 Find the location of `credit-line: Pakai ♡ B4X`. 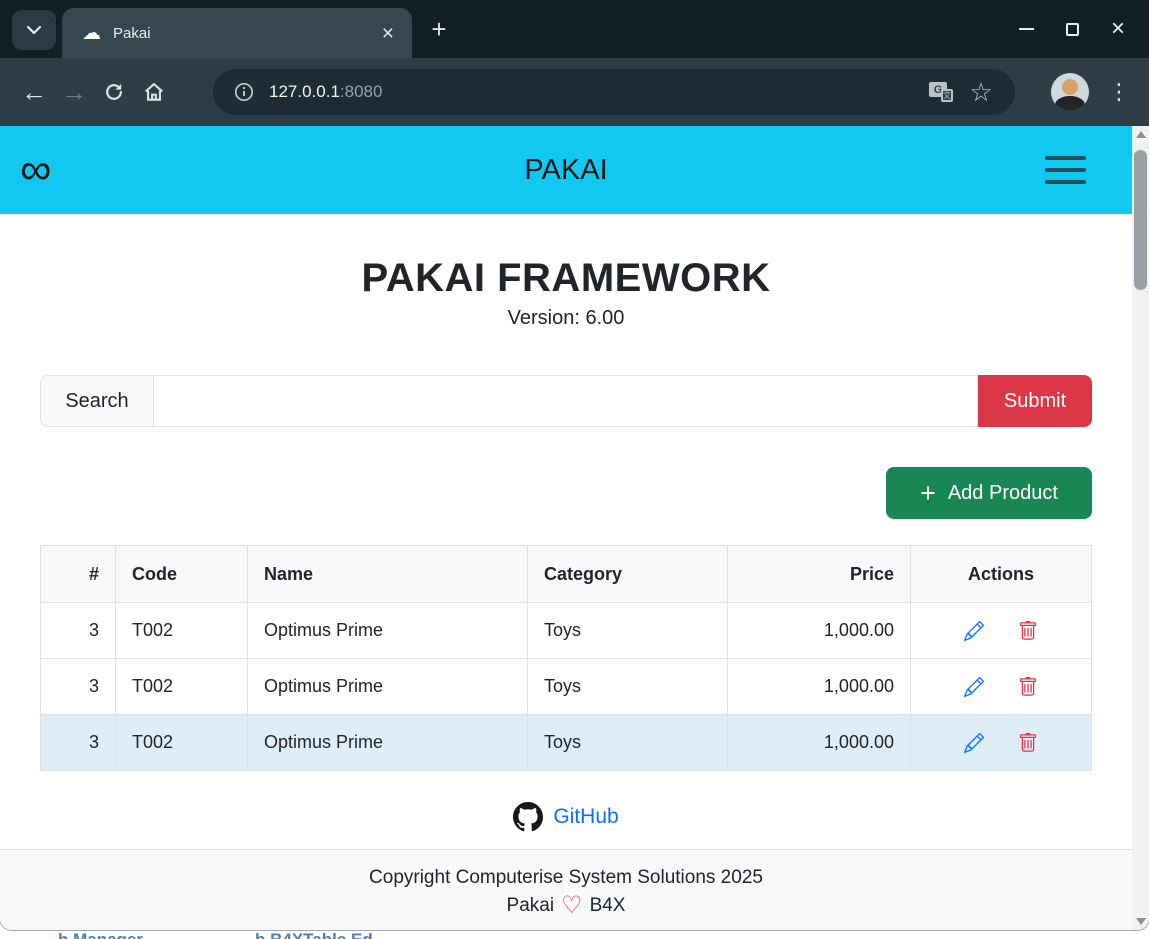

credit-line: Pakai ♡ B4X is located at coordinates (566, 906).